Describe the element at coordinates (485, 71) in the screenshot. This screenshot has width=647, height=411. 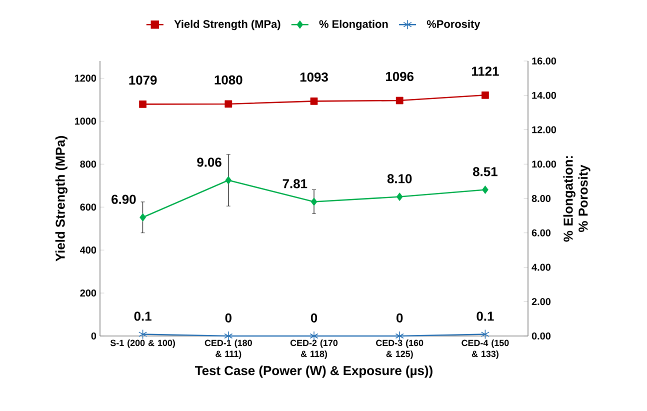
I see `data-label: 1121` at that location.